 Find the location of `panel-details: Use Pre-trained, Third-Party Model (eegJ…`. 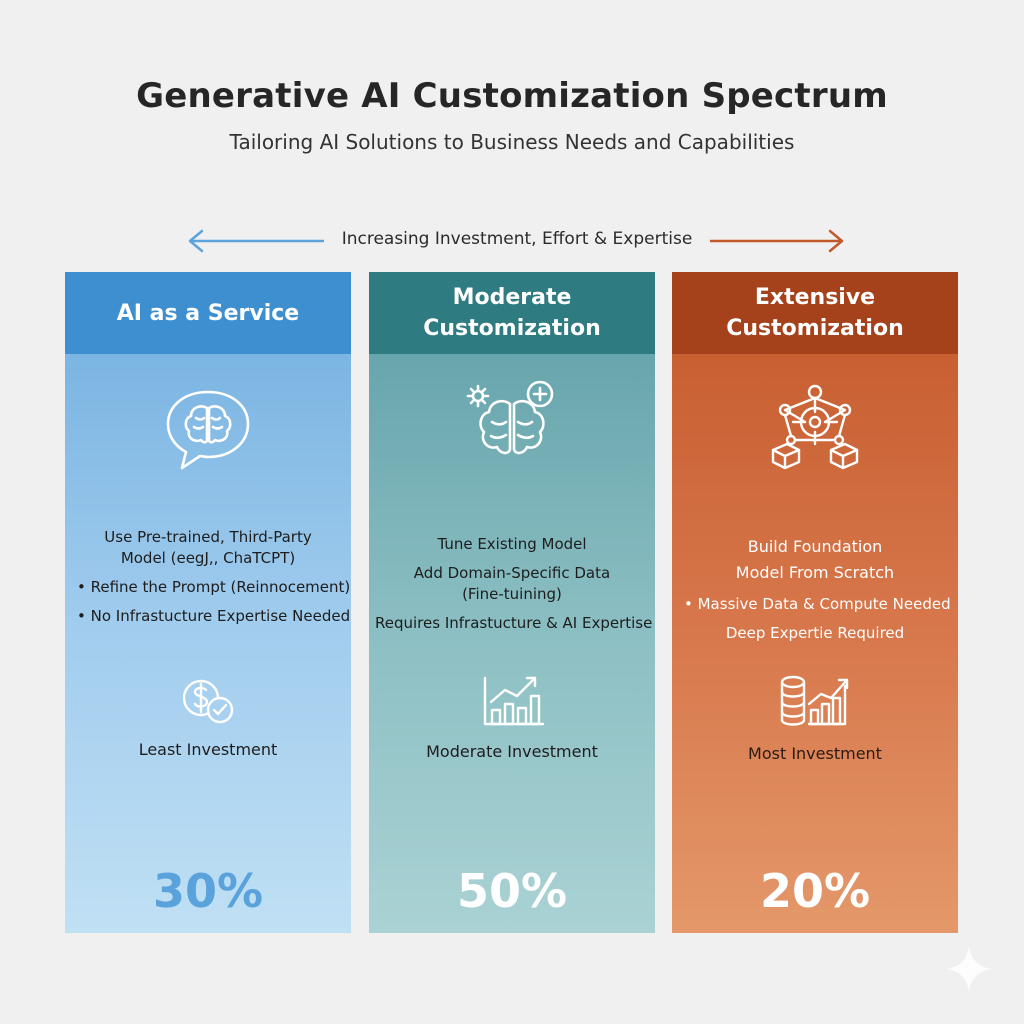

panel-details: Use Pre-trained, Third-Party Model (eegJ… is located at coordinates (211, 581).